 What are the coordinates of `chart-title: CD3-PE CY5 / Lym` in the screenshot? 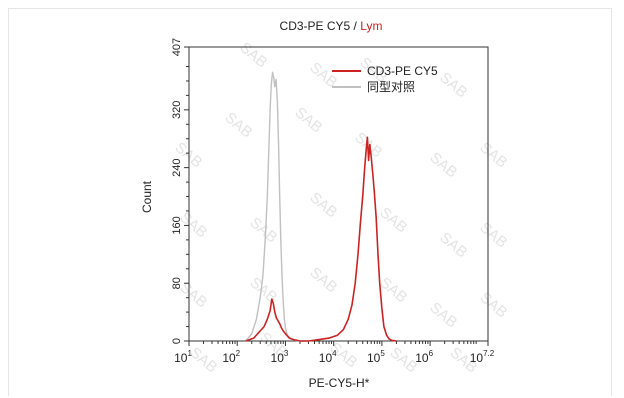 It's located at (331, 26).